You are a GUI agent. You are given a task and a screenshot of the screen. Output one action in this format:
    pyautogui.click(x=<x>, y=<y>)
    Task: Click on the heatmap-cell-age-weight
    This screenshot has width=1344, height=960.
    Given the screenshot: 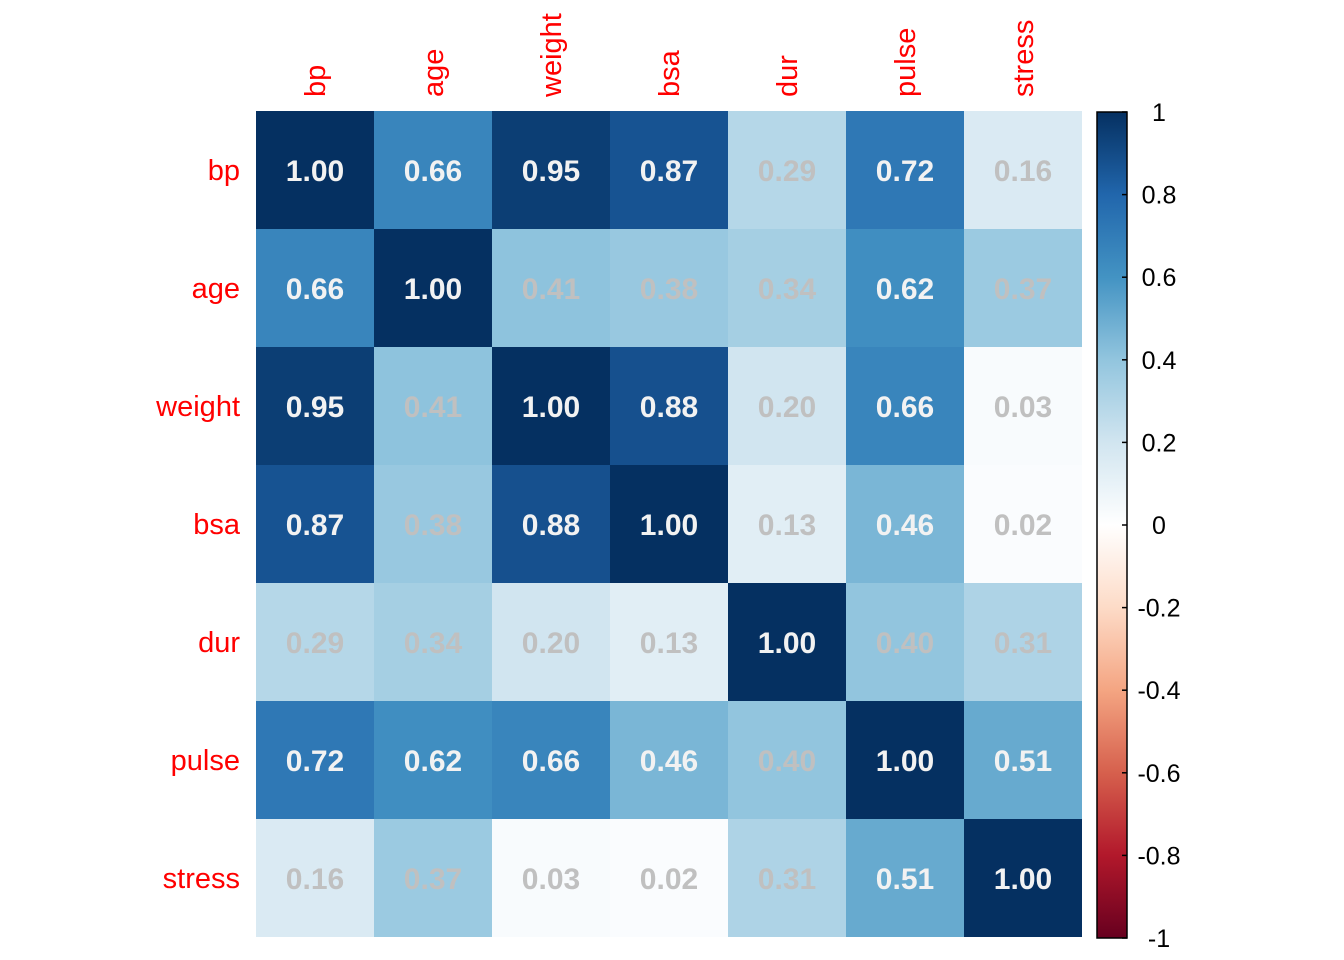 What is the action you would take?
    pyautogui.click(x=551, y=288)
    